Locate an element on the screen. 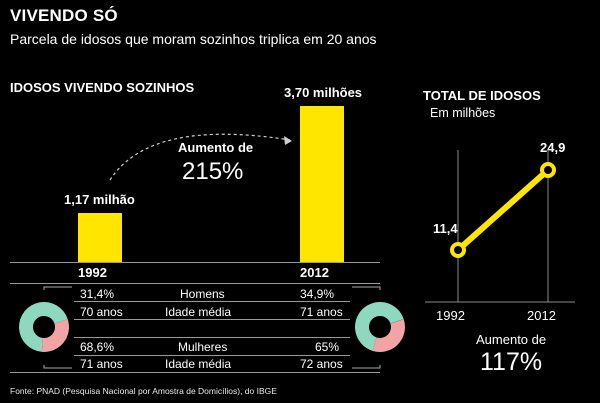 The height and width of the screenshot is (403, 600). bar-2012 is located at coordinates (322, 184).